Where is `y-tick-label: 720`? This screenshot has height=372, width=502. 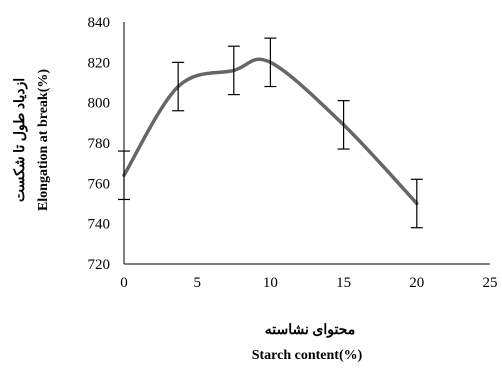 y-tick-label: 720 is located at coordinates (99, 265).